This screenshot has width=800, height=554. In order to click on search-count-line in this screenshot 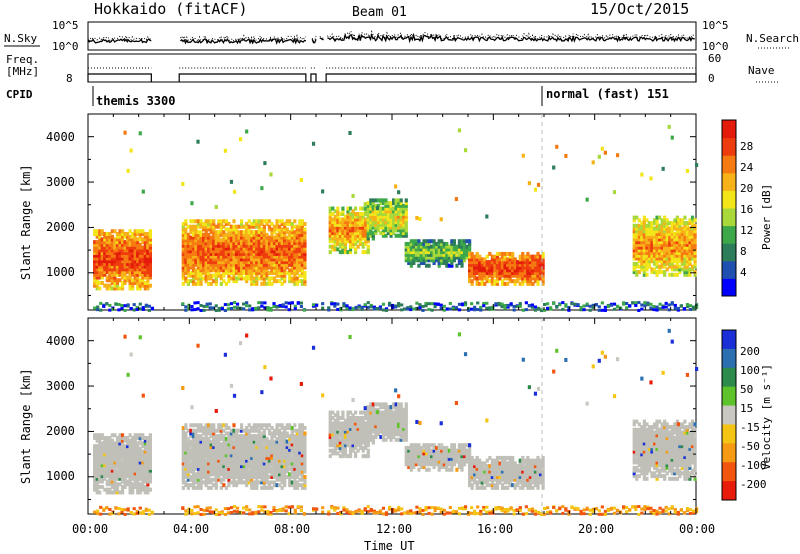, I will do `click(119, 38)`.